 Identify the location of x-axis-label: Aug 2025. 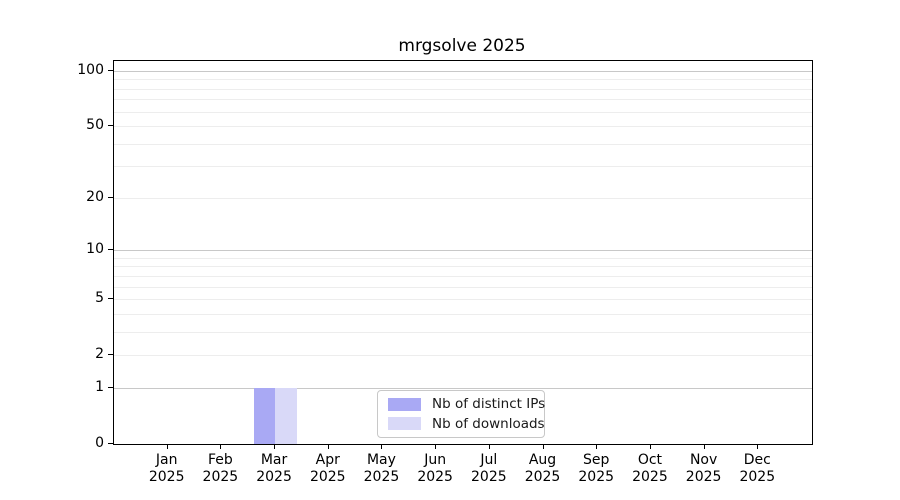
(543, 469).